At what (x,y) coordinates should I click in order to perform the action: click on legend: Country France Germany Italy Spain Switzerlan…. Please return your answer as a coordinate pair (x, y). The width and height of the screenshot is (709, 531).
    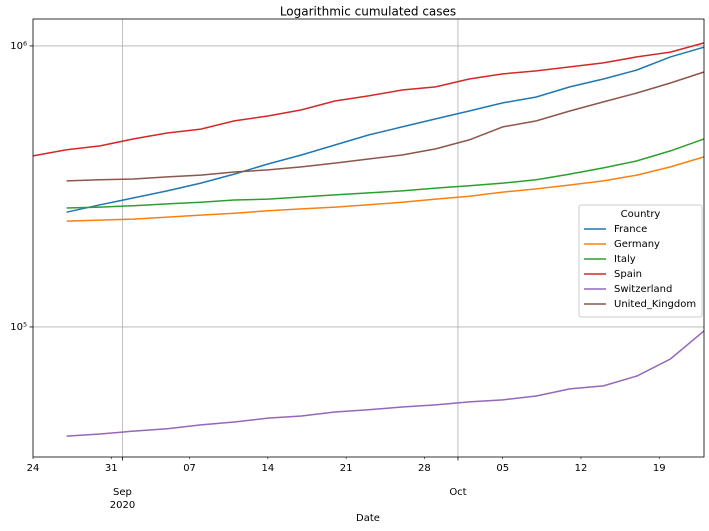
    Looking at the image, I should click on (640, 261).